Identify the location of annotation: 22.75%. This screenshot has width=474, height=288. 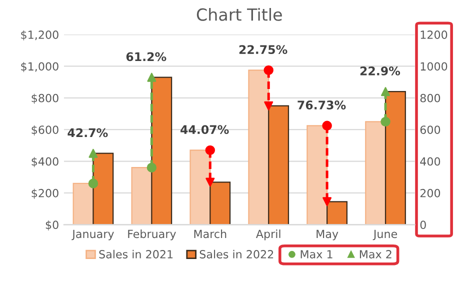
(263, 49).